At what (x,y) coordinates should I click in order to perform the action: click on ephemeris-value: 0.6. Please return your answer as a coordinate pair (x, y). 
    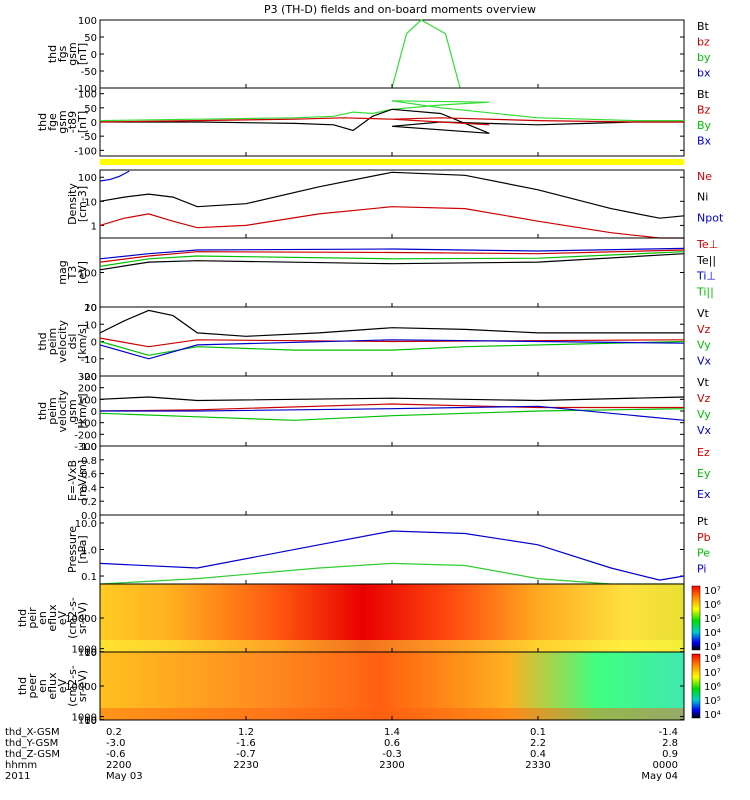
    Looking at the image, I should click on (392, 743).